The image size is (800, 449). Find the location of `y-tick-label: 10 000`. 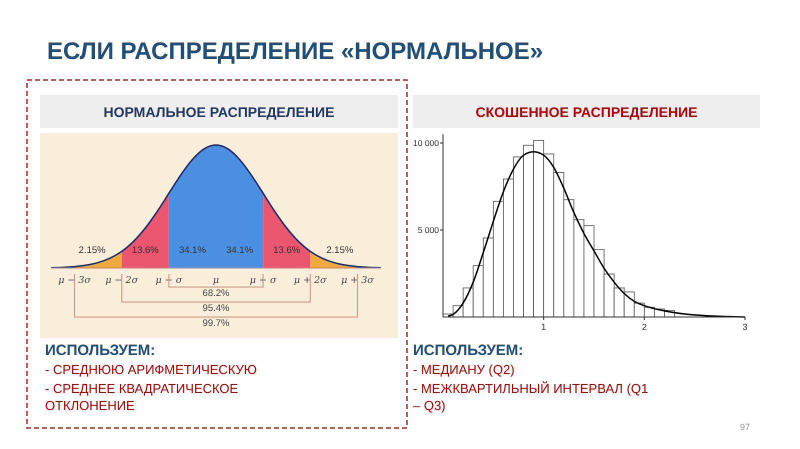

y-tick-label: 10 000 is located at coordinates (426, 143).